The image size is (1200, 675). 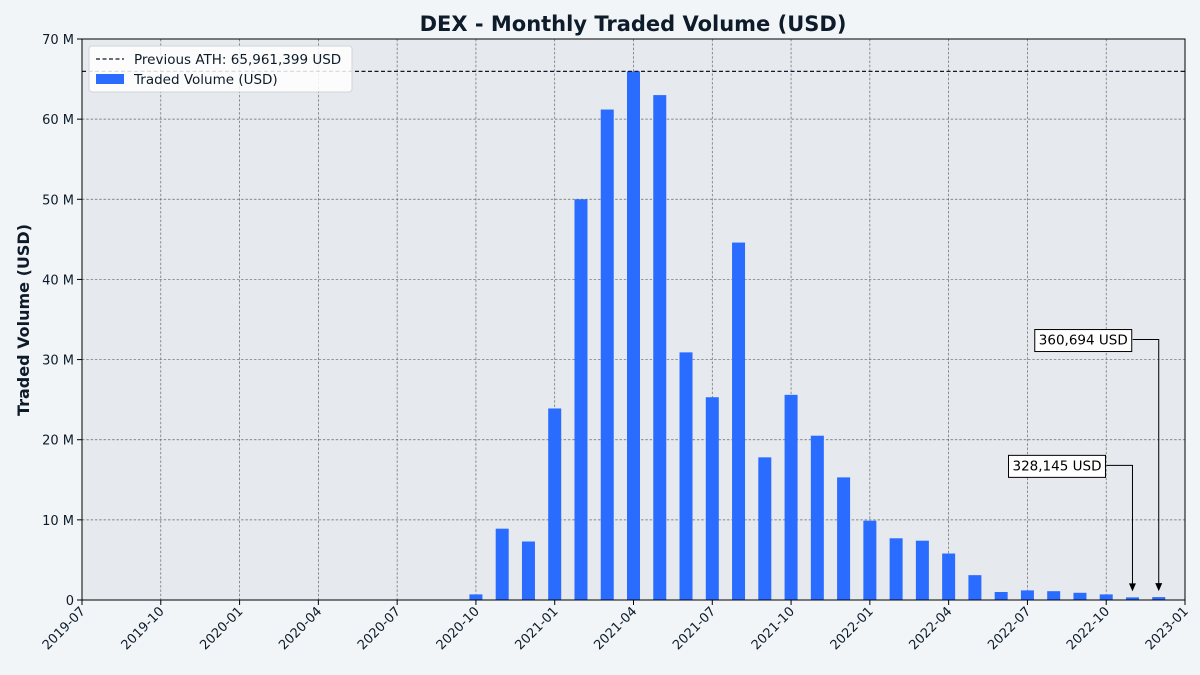 What do you see at coordinates (58, 280) in the screenshot?
I see `y-tick-label: 40 M` at bounding box center [58, 280].